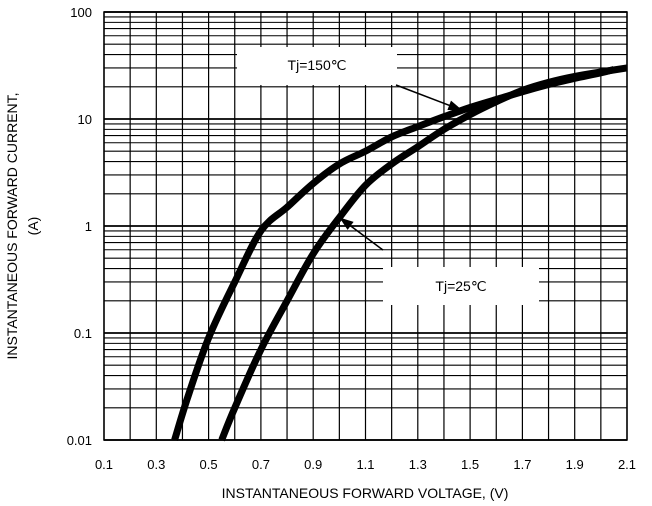  I want to click on y-tick-label: 100, so click(81, 12).